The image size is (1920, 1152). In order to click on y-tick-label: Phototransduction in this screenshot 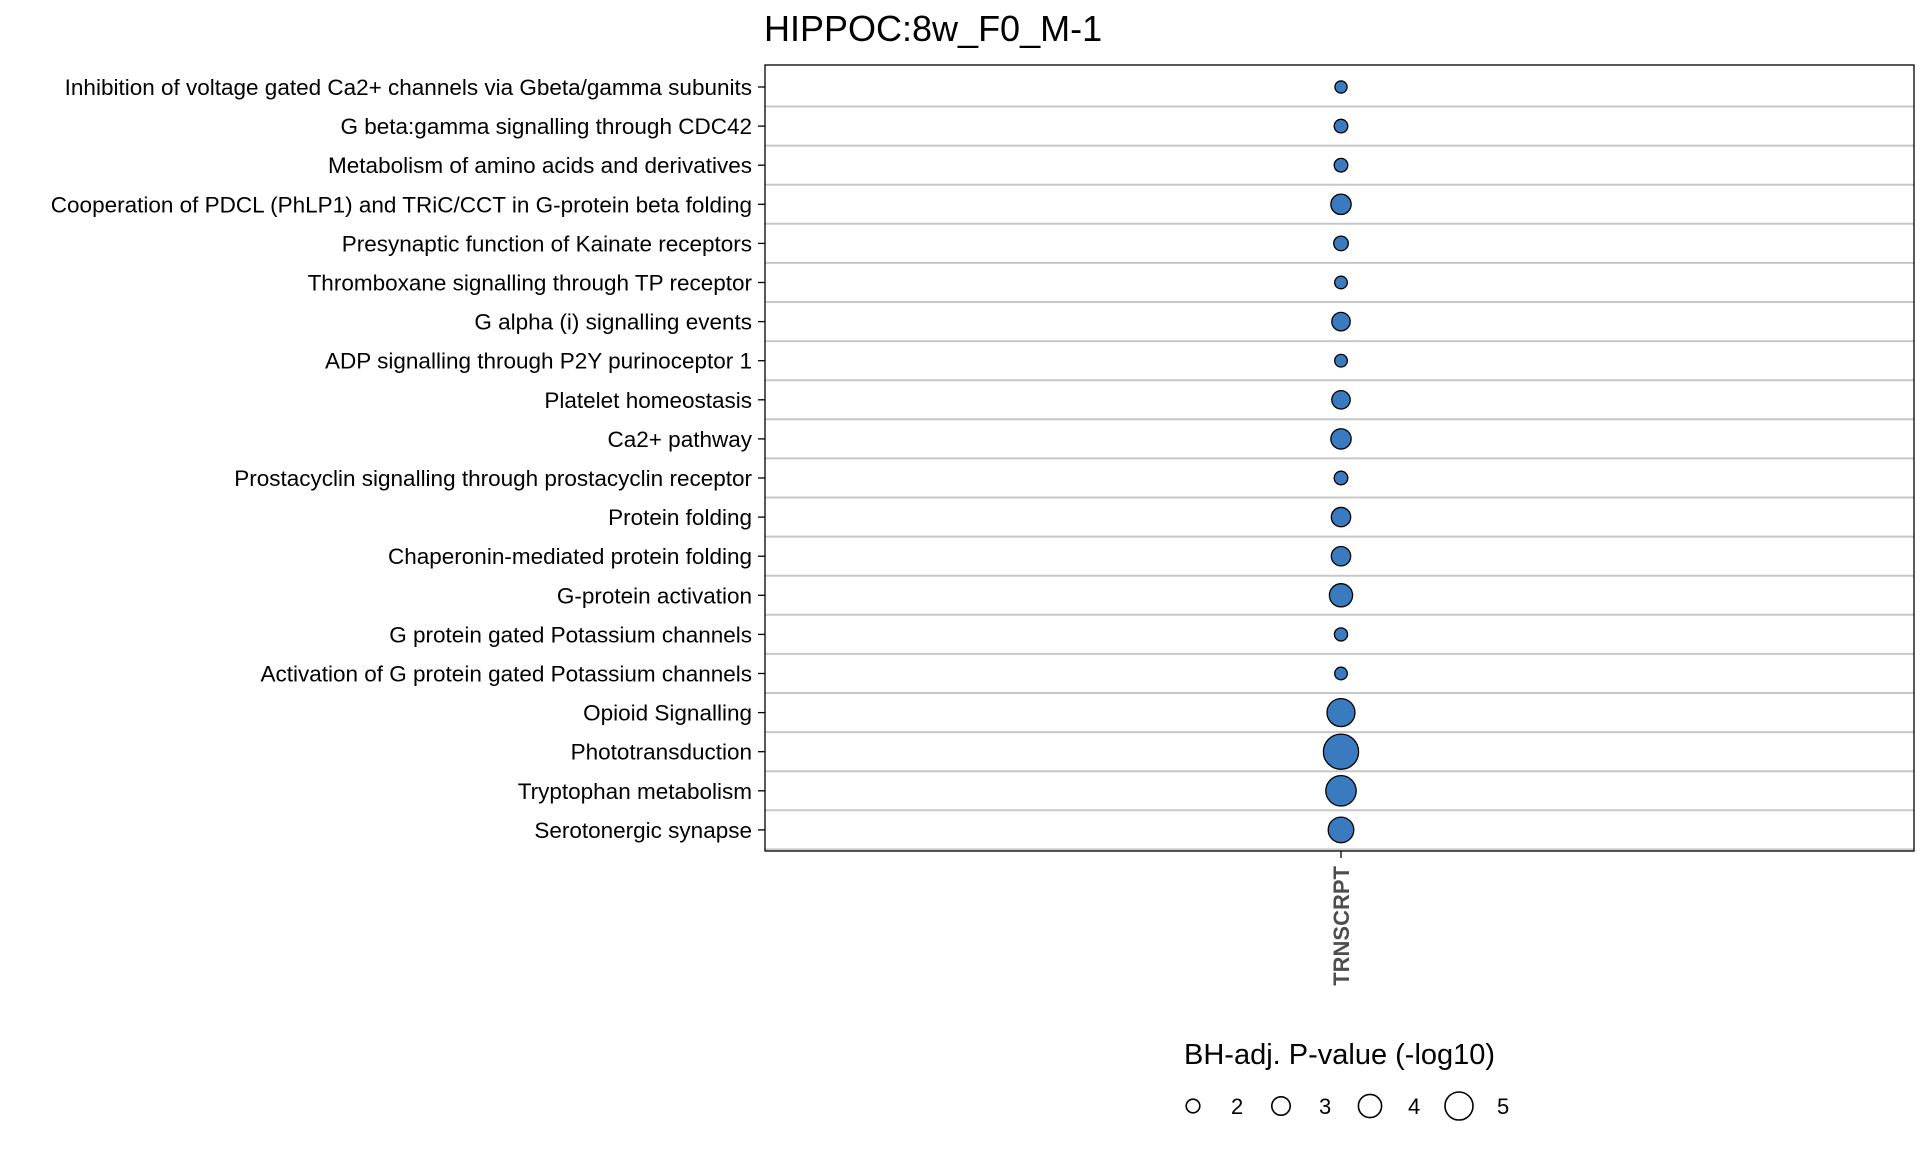, I will do `click(661, 752)`.